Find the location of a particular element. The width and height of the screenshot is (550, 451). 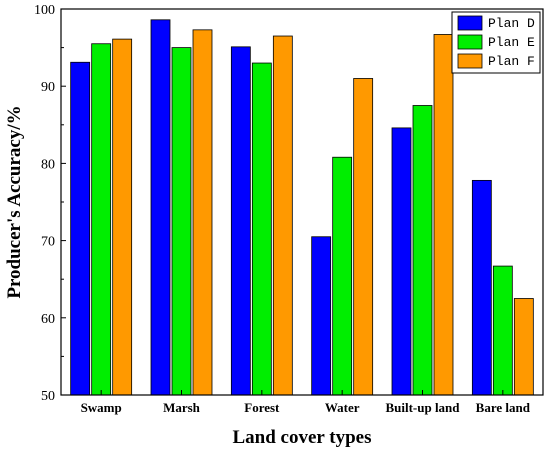

x-tick-label: Swamp is located at coordinates (101, 407).